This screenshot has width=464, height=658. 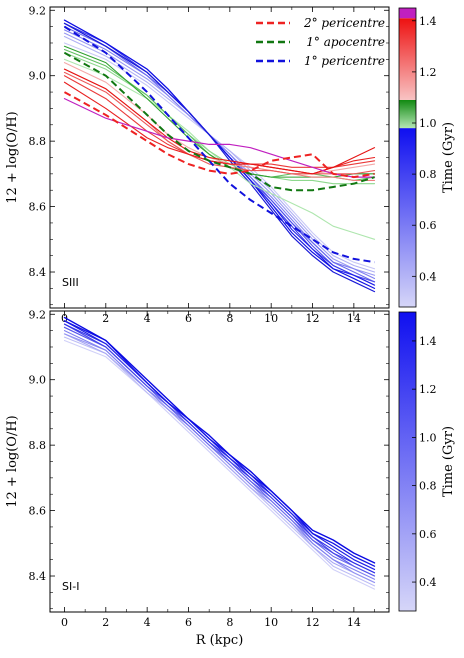 What do you see at coordinates (70, 586) in the screenshot?
I see `panel-label: SI-I` at bounding box center [70, 586].